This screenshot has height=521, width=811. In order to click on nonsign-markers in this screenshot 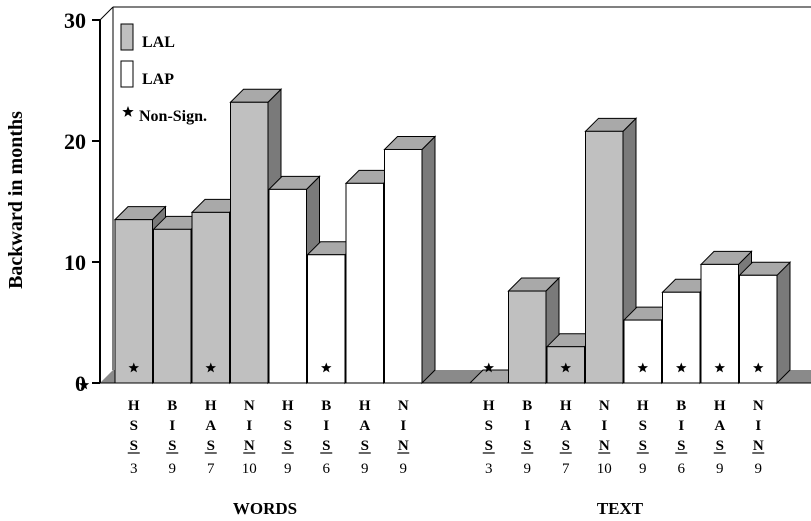, I will do `click(421, 376)`.